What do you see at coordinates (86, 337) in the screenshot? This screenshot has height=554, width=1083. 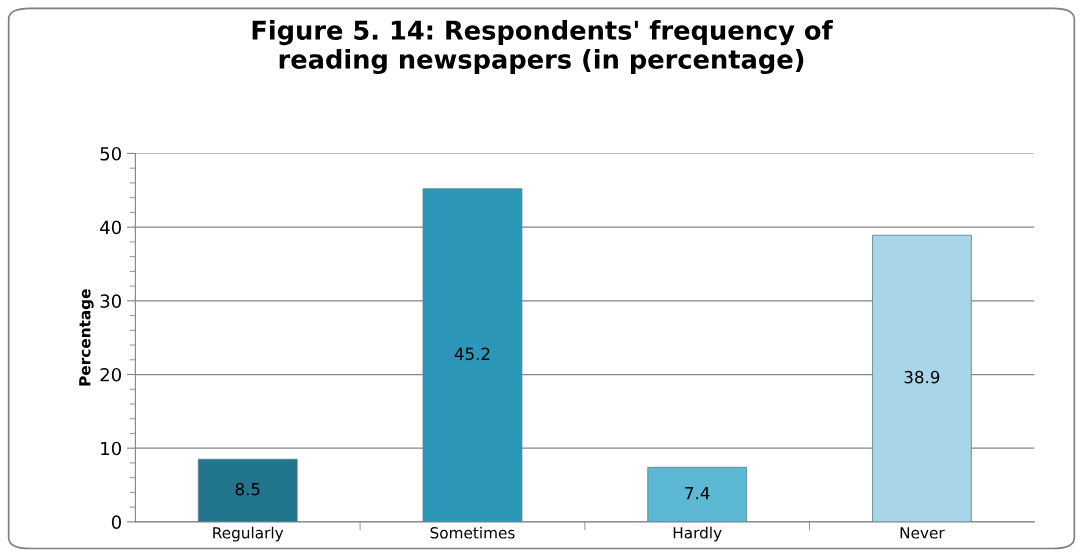 I see `y-axis-title: Percentage` at bounding box center [86, 337].